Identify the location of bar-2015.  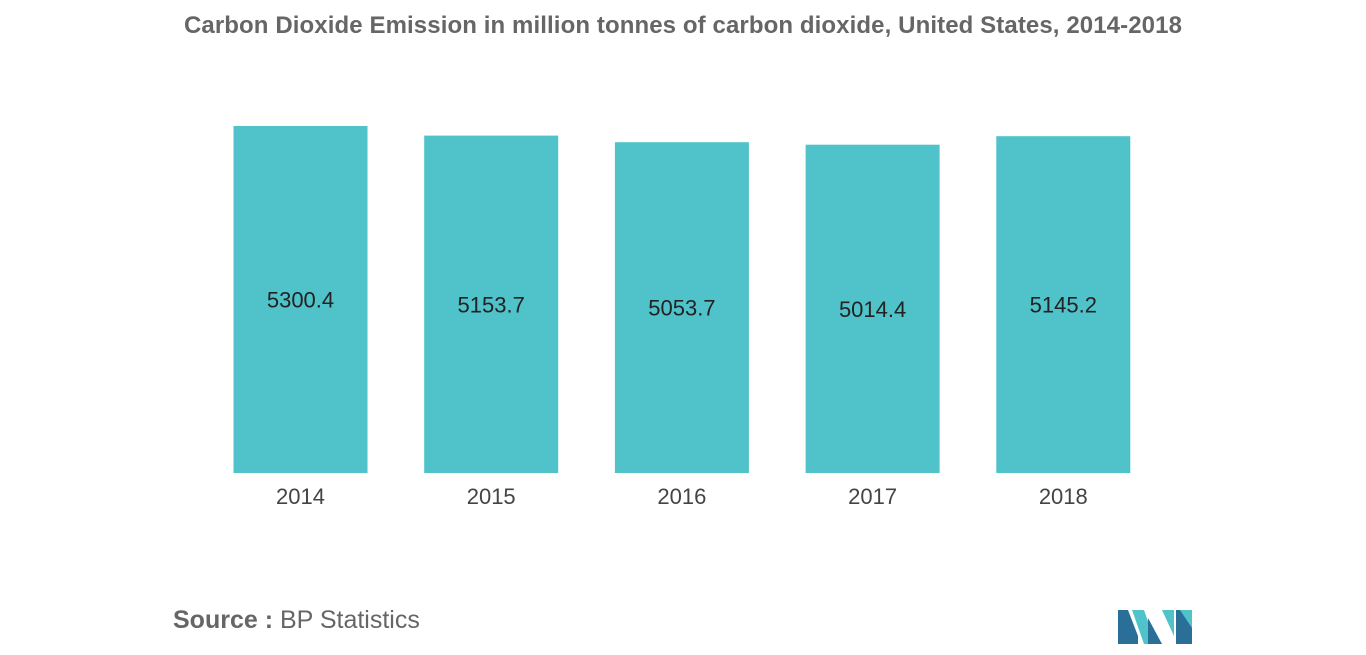
(491, 304).